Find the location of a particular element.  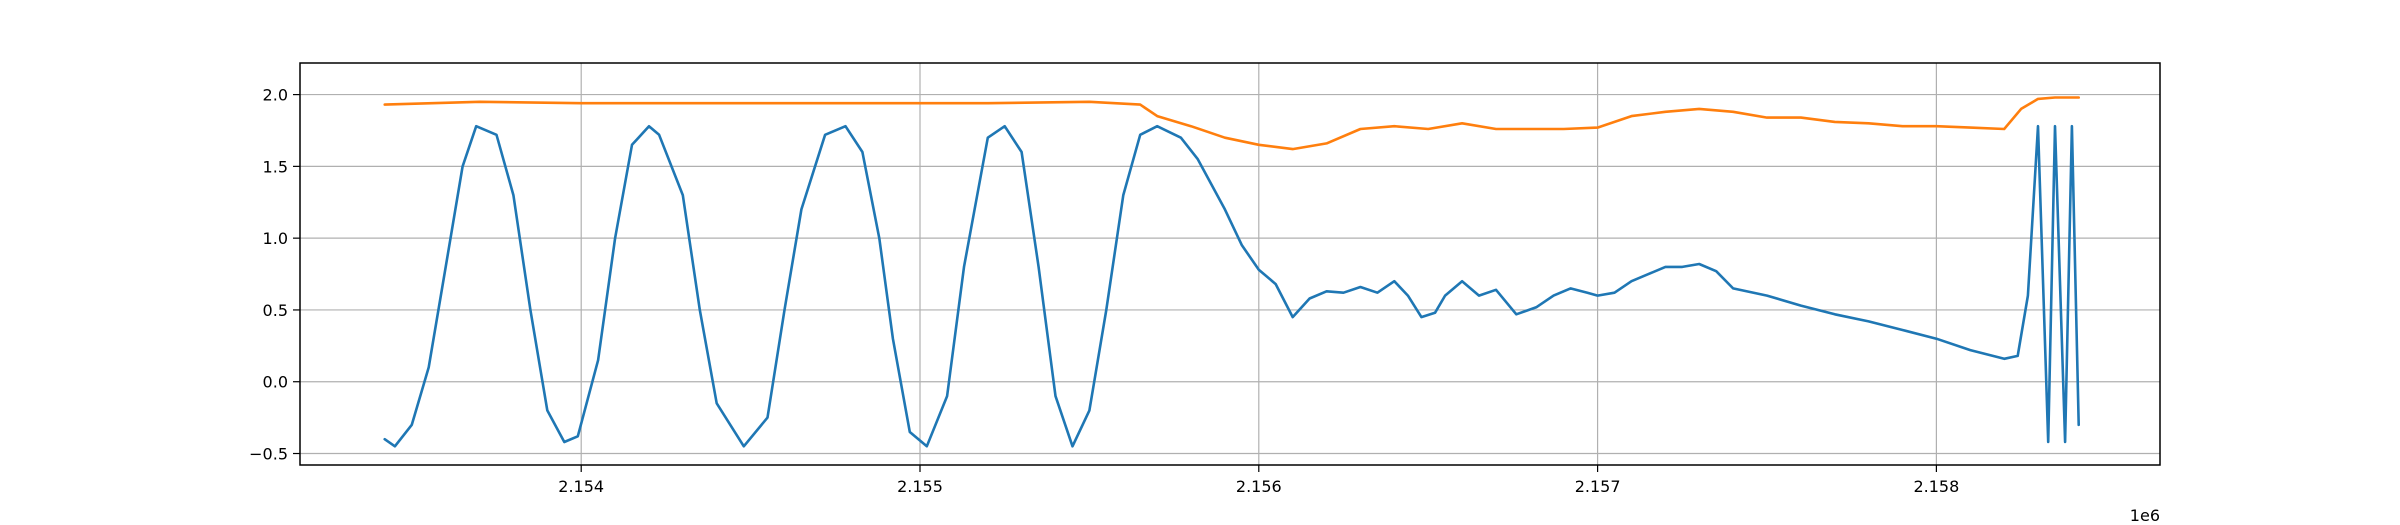

y-tick-label: 1.5 is located at coordinates (275, 166).